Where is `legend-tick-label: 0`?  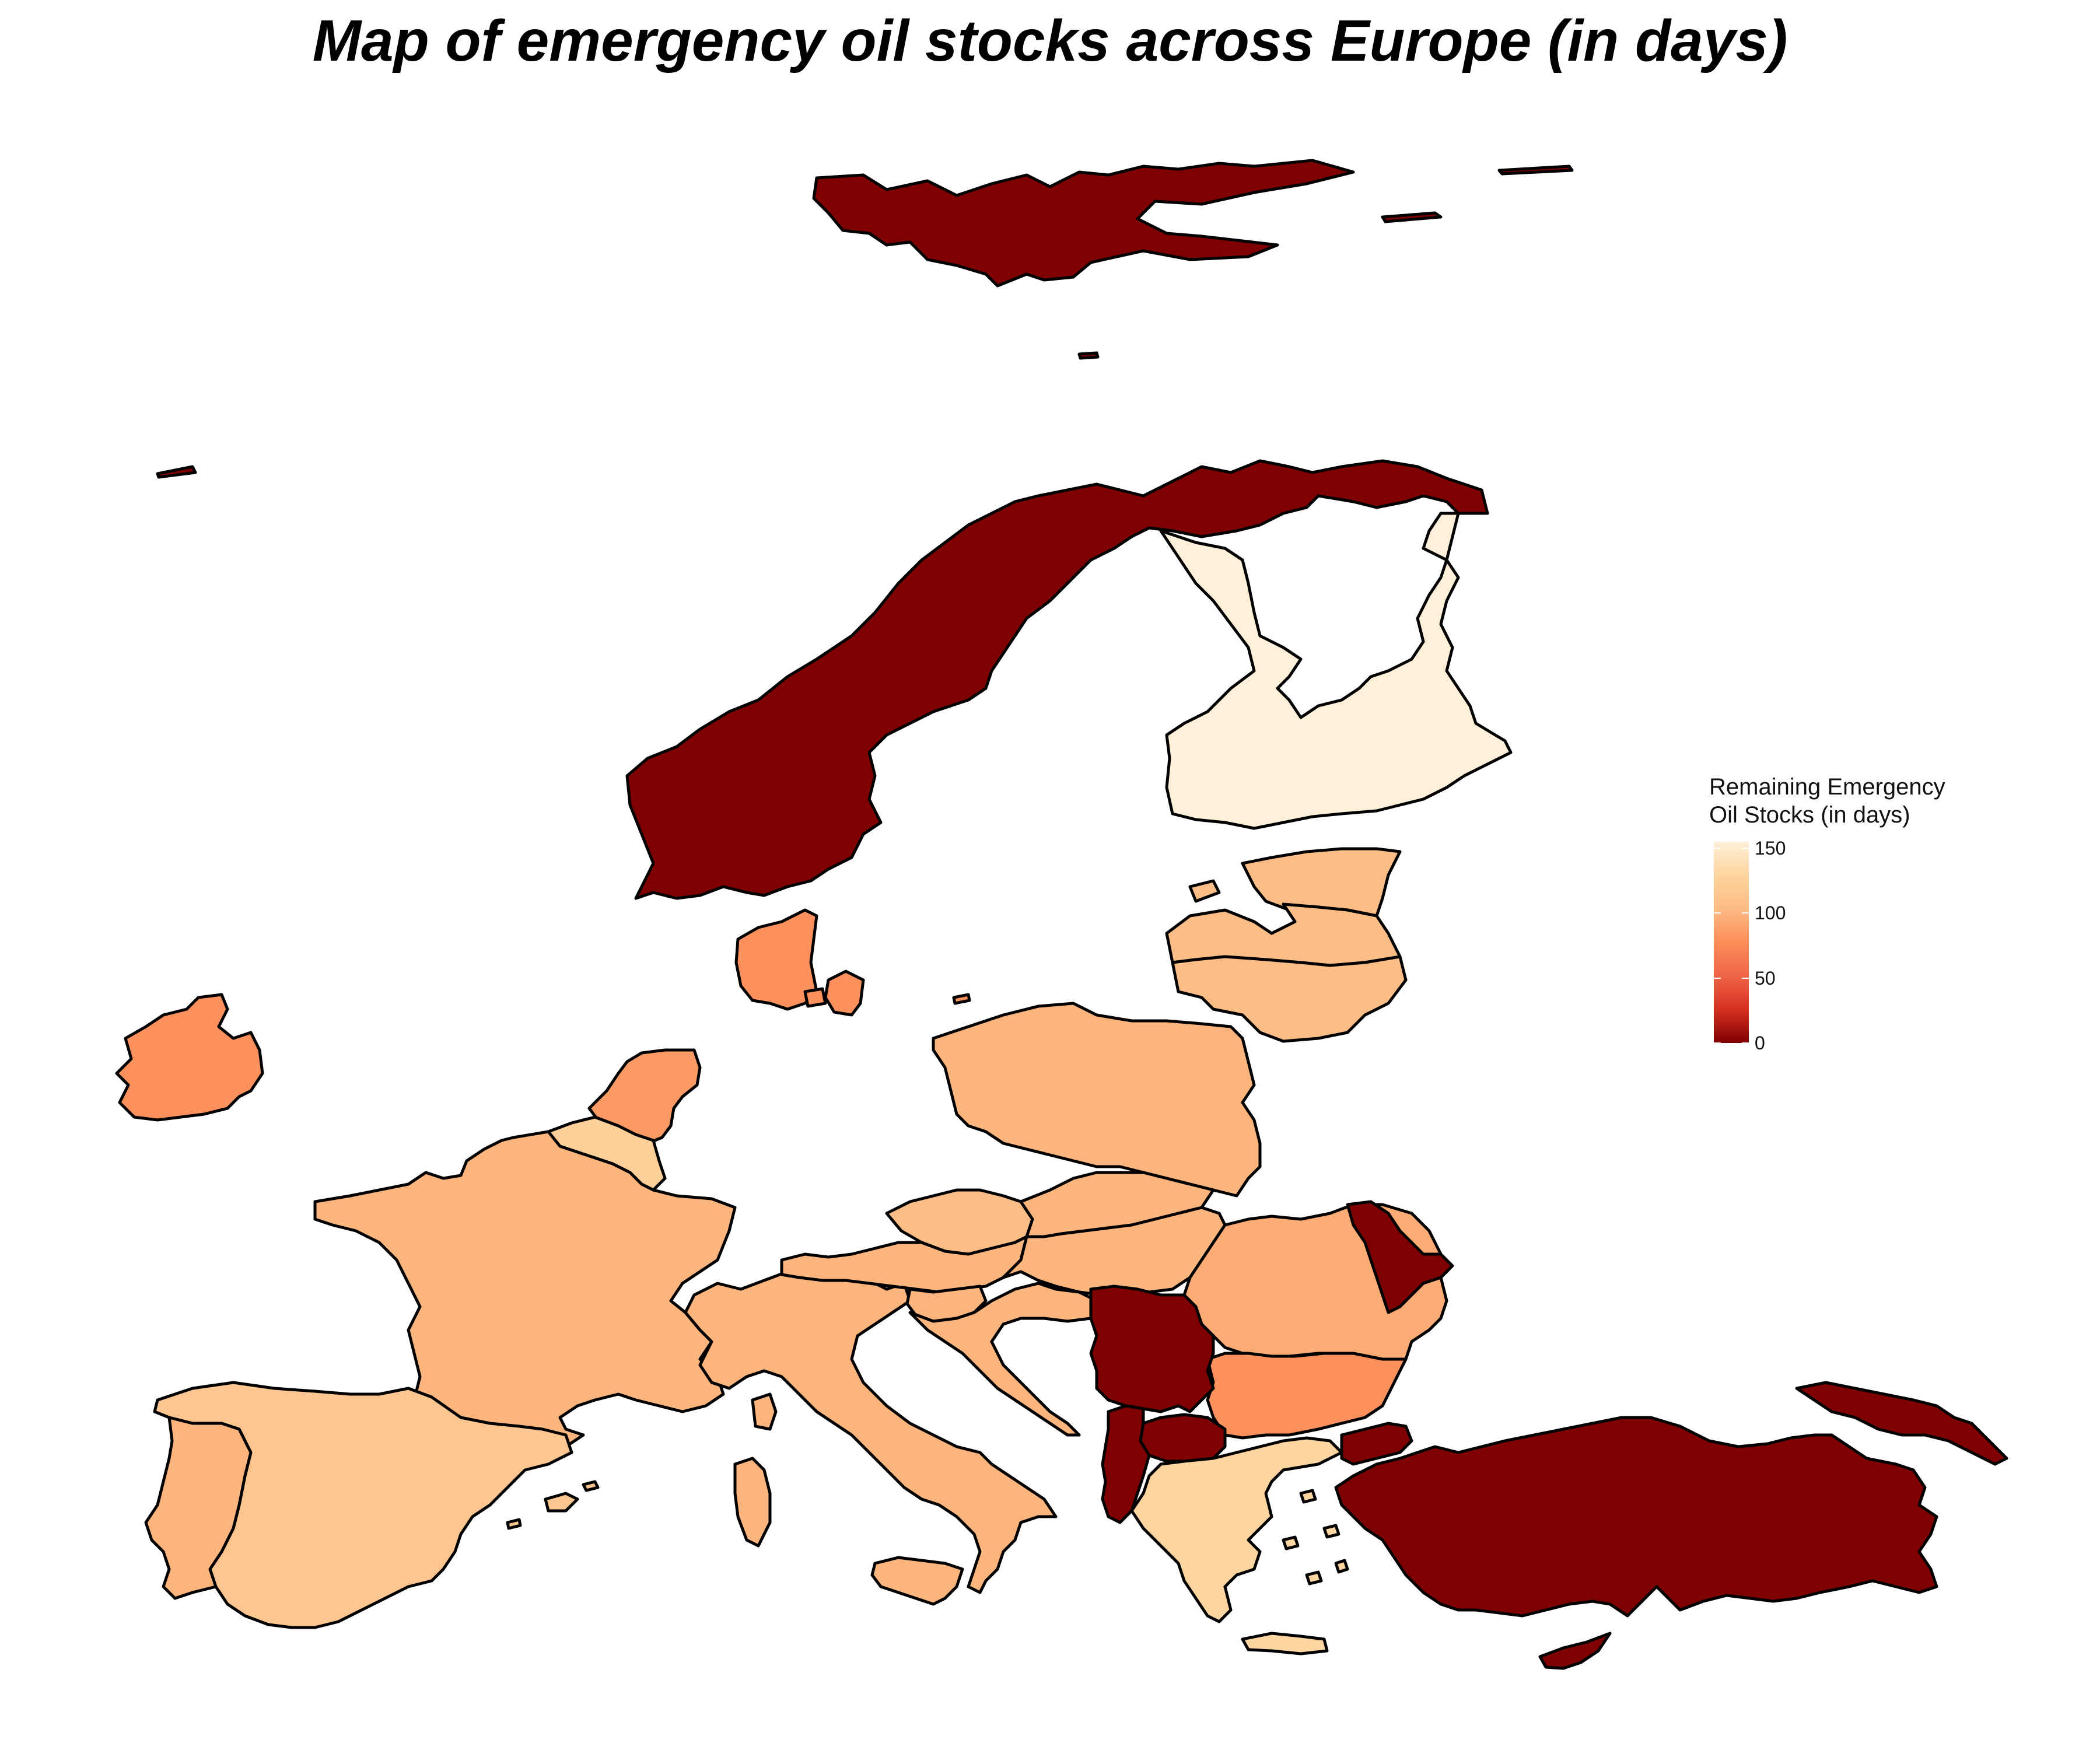 legend-tick-label: 0 is located at coordinates (1760, 1043).